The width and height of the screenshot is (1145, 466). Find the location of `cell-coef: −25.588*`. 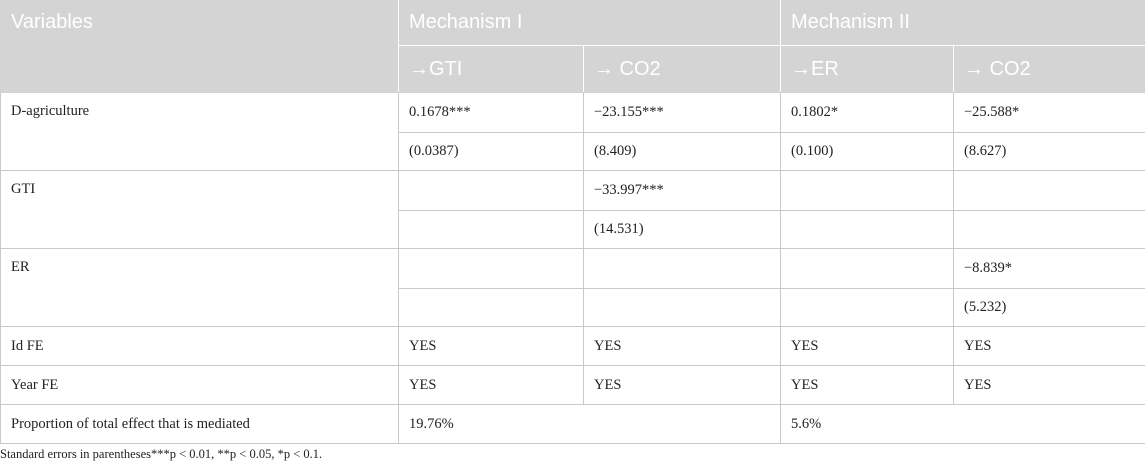

cell-coef: −25.588* is located at coordinates (1049, 112).